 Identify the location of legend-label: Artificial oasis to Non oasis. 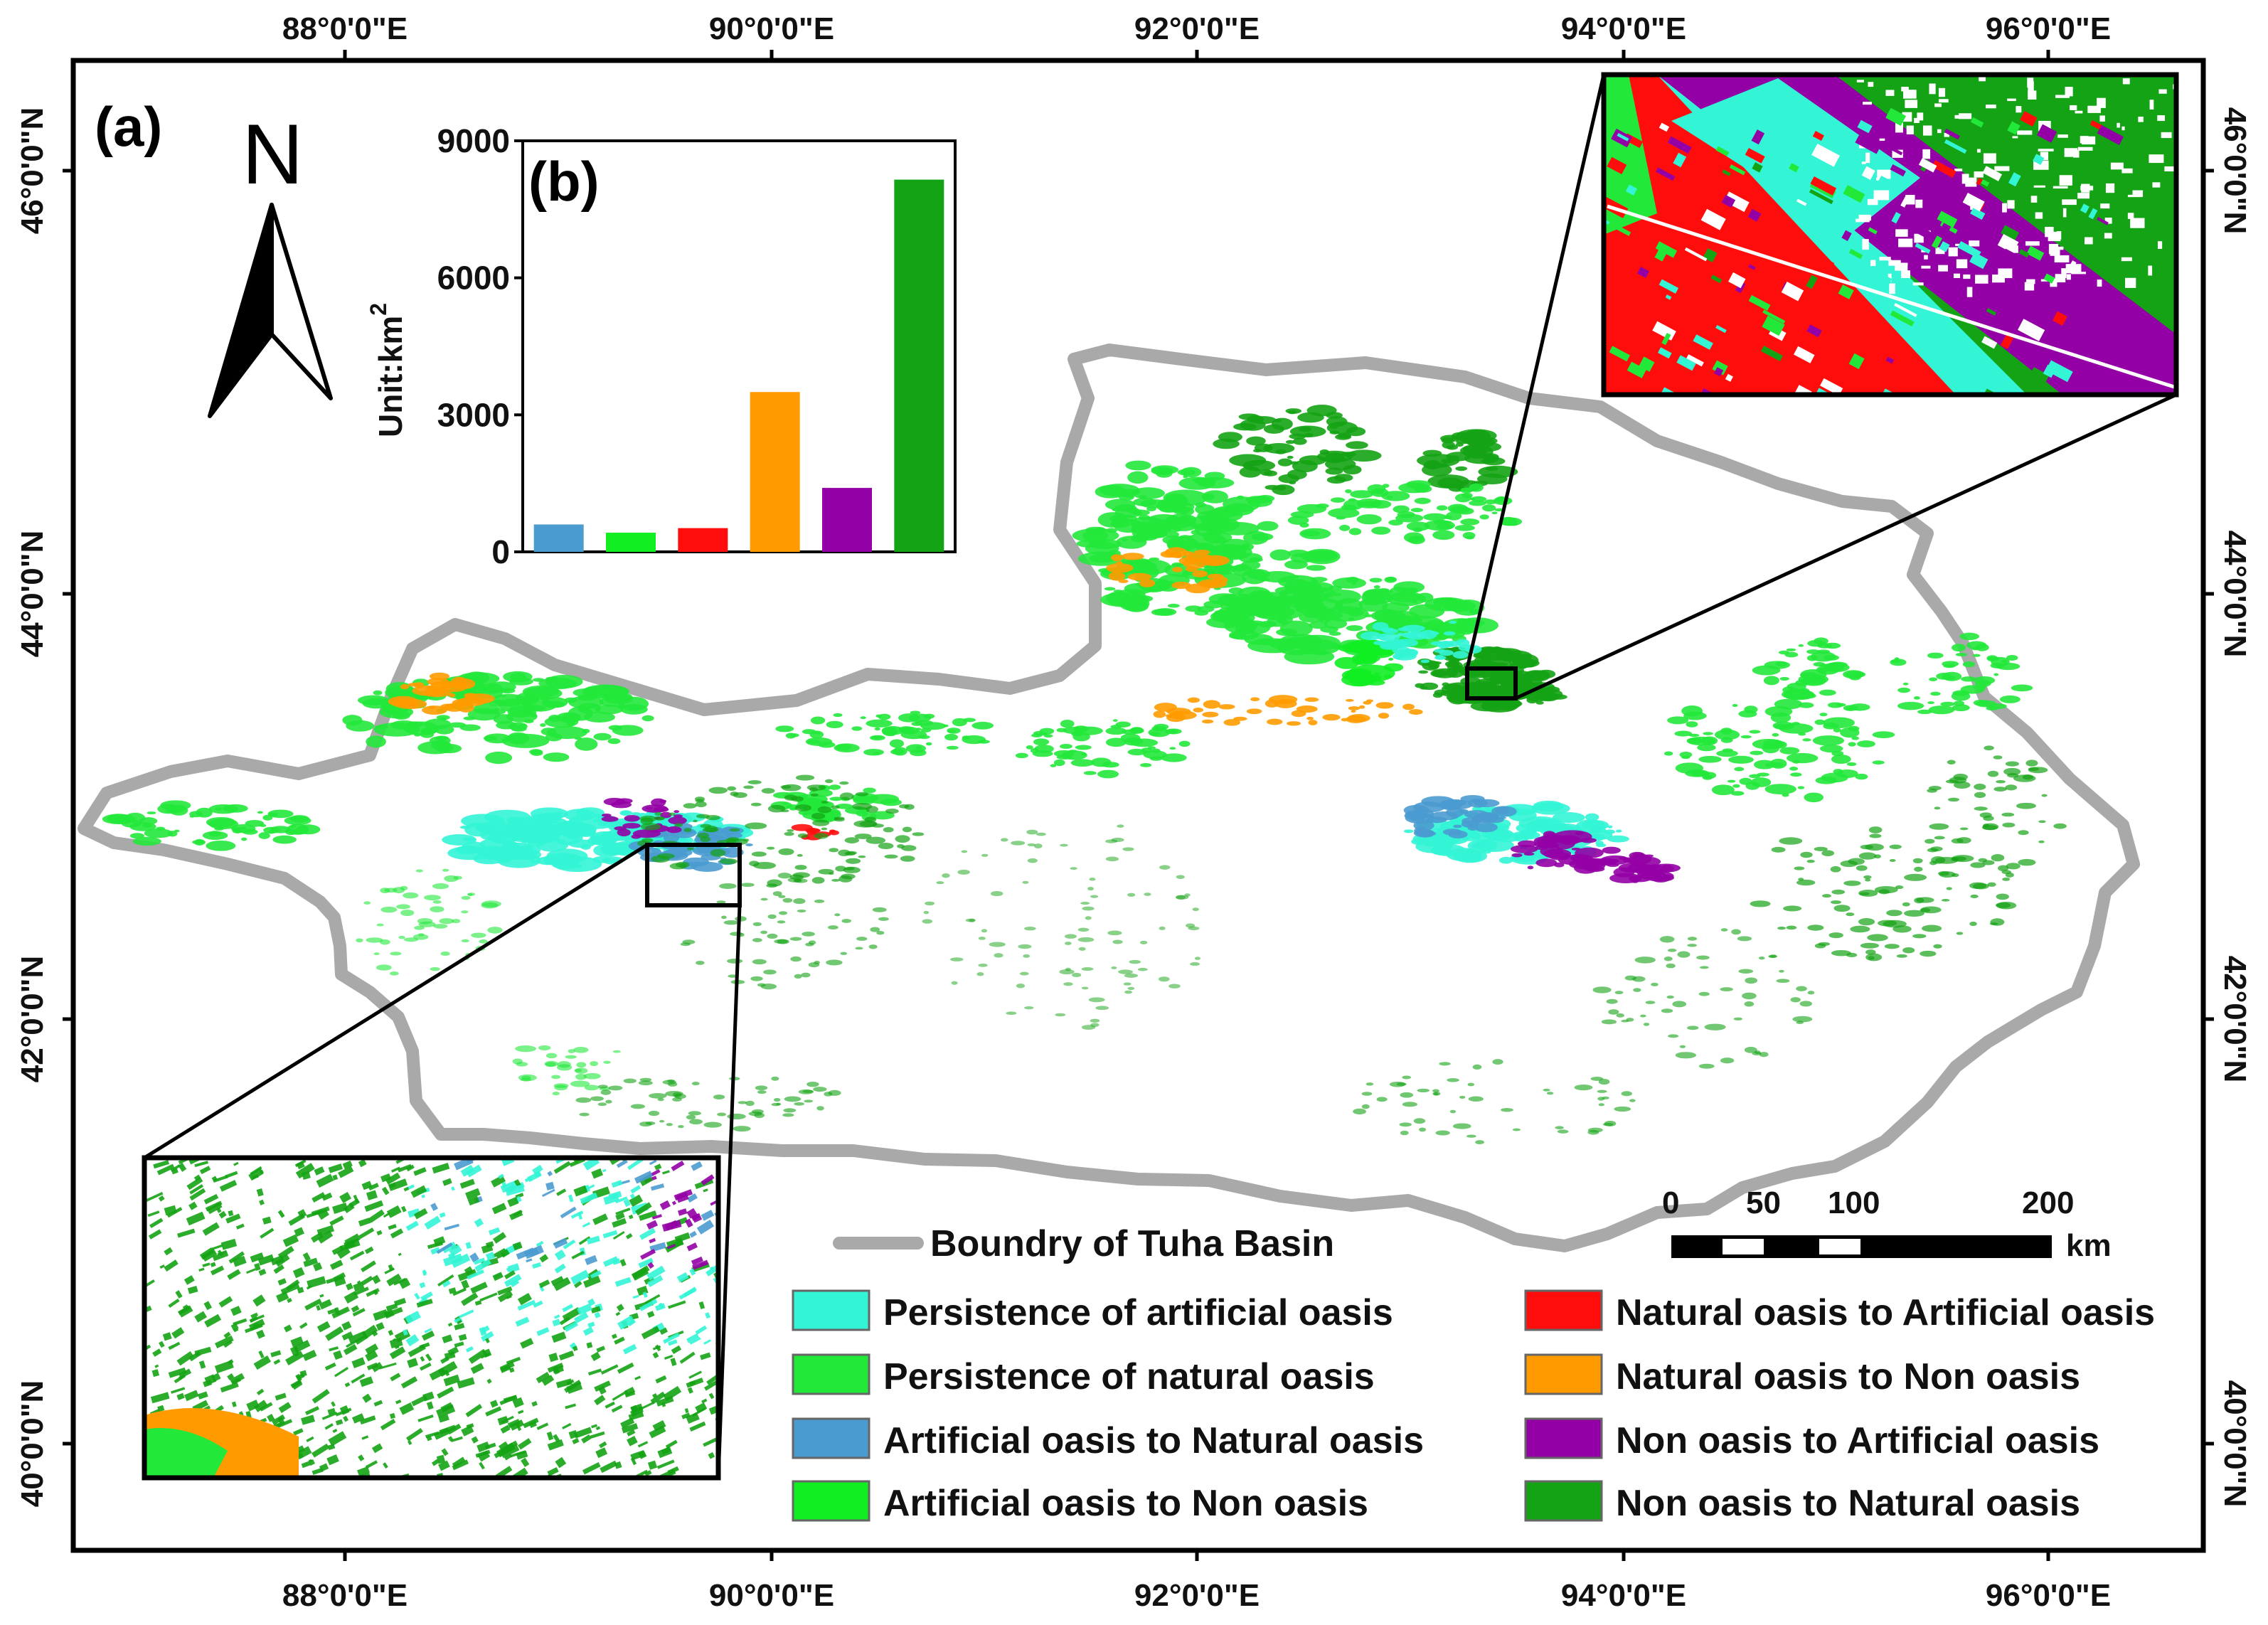
(1125, 1503).